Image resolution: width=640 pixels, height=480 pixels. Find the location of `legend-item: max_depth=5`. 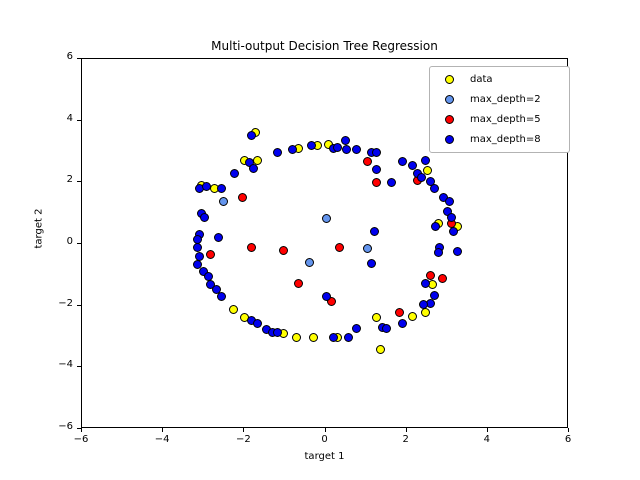

legend-item: max_depth=5 is located at coordinates (500, 119).